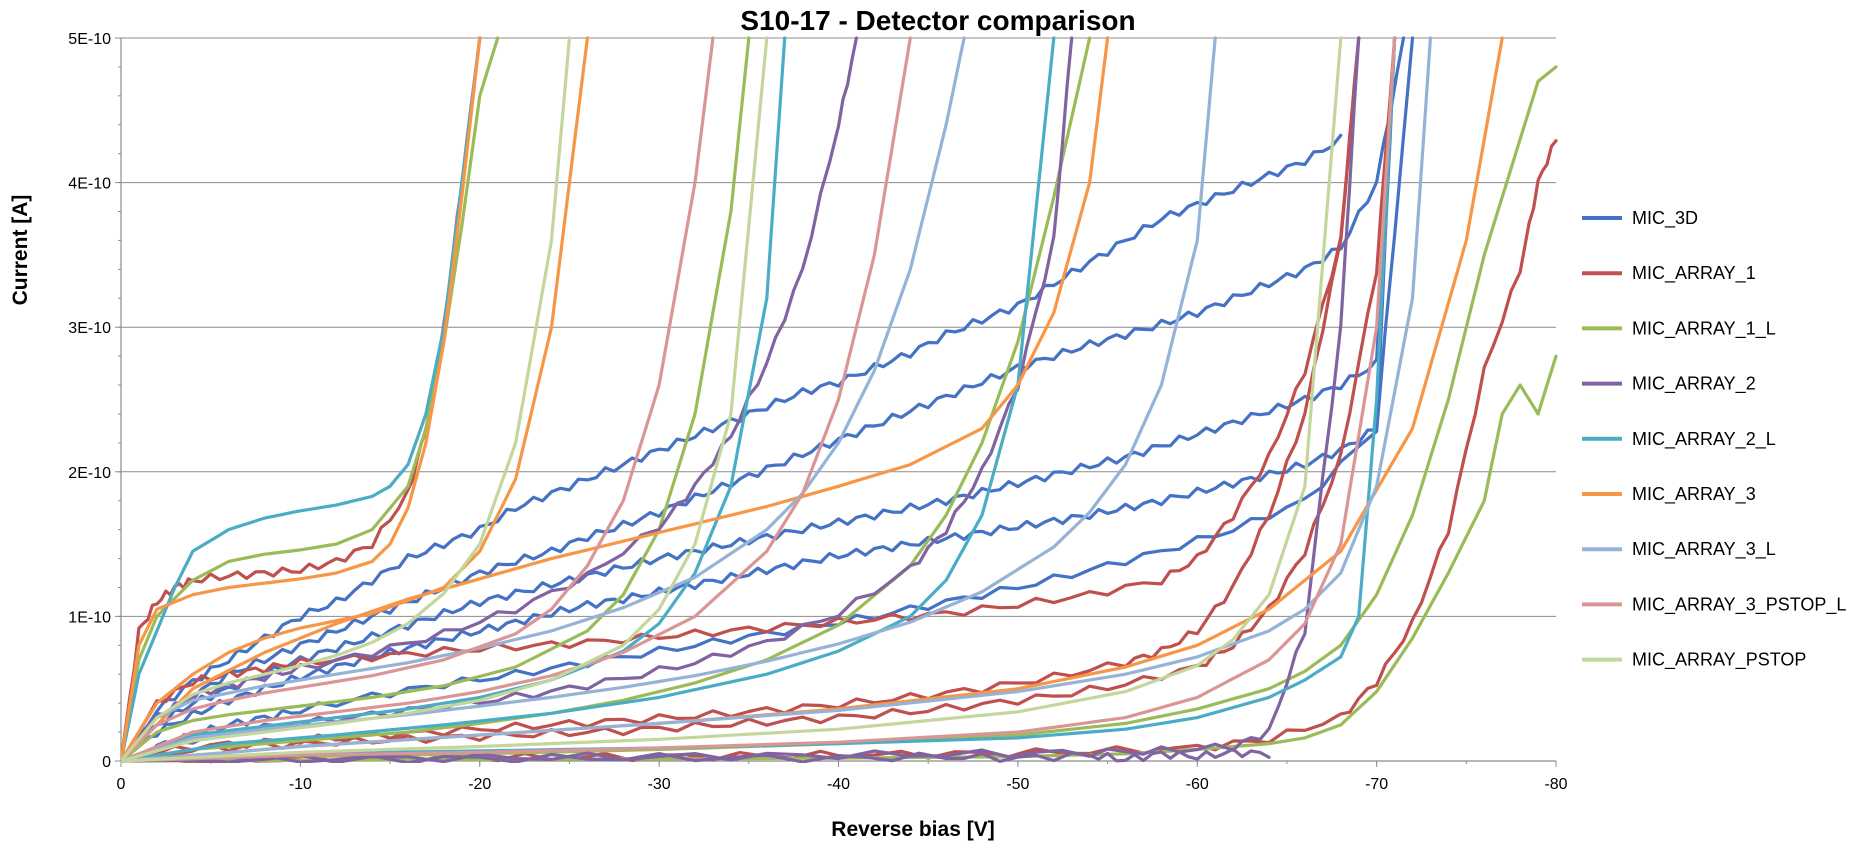  Describe the element at coordinates (89, 184) in the screenshot. I see `y-tick-label: 4E-10` at that location.